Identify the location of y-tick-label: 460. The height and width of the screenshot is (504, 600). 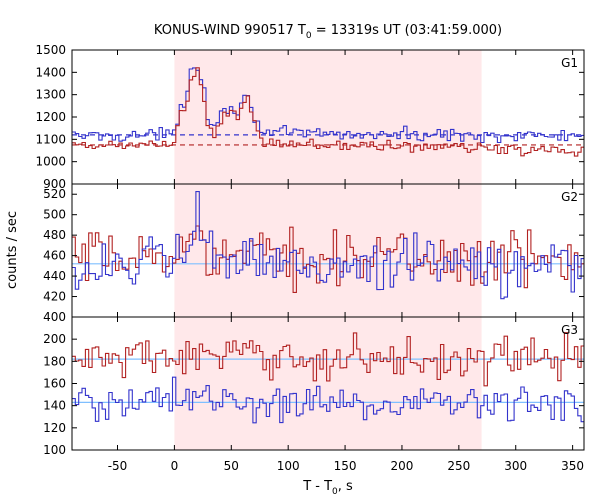
(54, 256).